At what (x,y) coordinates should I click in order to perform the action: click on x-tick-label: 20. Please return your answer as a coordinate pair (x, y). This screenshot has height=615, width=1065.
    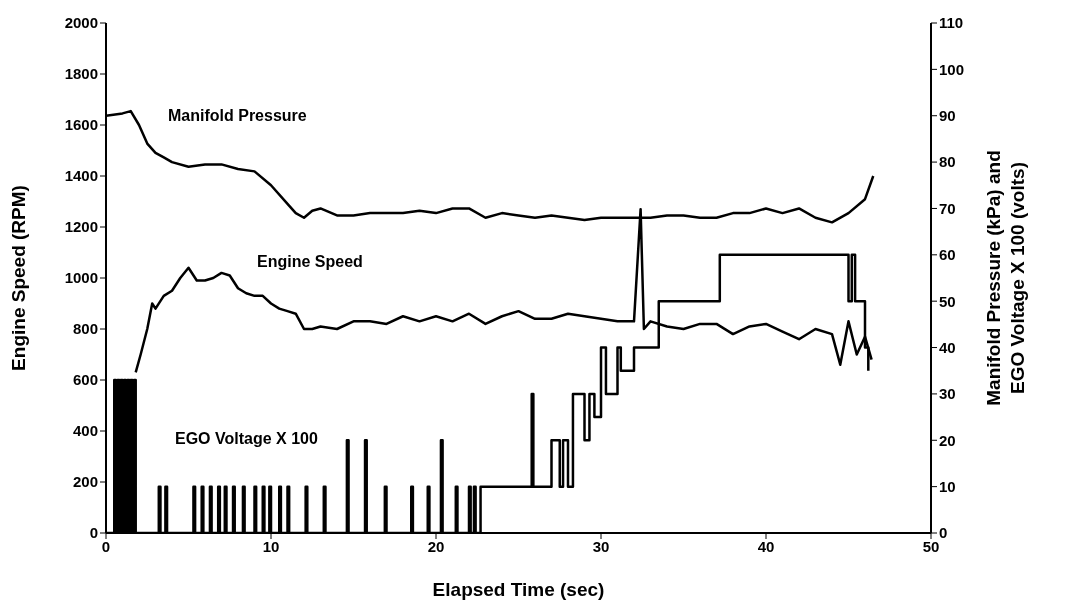
    Looking at the image, I should click on (436, 546).